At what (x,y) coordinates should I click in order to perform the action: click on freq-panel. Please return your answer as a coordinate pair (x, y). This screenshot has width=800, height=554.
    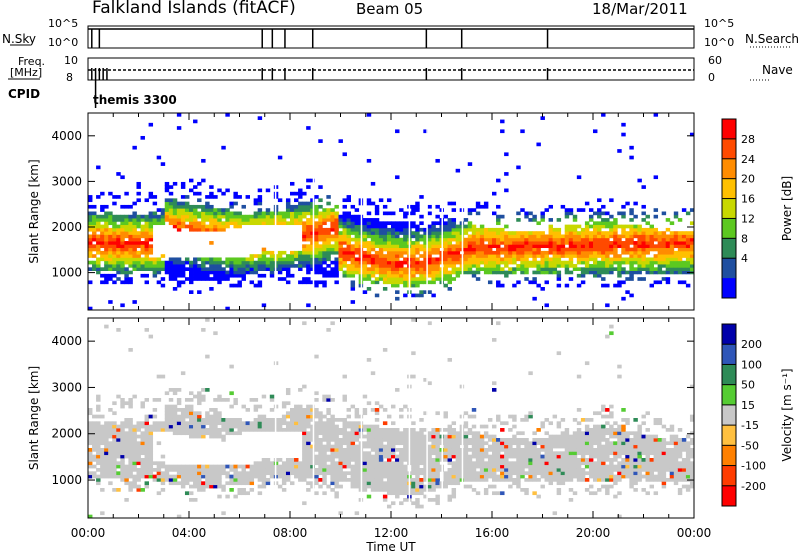
    Looking at the image, I should click on (391, 69).